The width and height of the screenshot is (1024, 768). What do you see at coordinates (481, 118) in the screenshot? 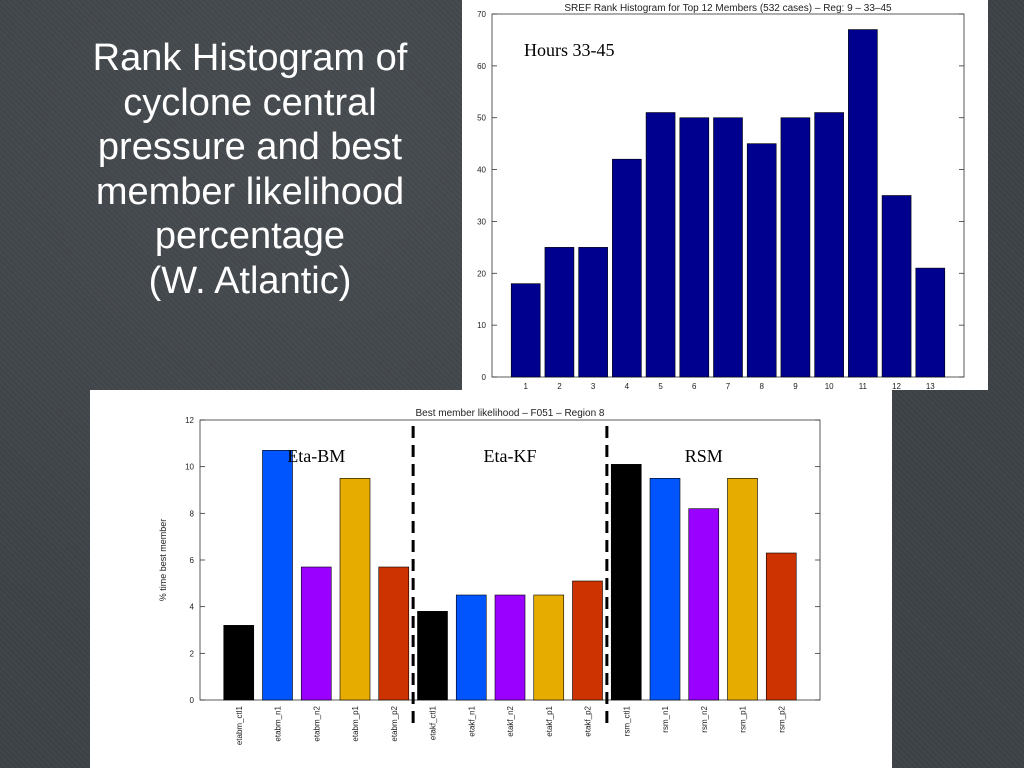
I see `y-tick-label: 50` at bounding box center [481, 118].